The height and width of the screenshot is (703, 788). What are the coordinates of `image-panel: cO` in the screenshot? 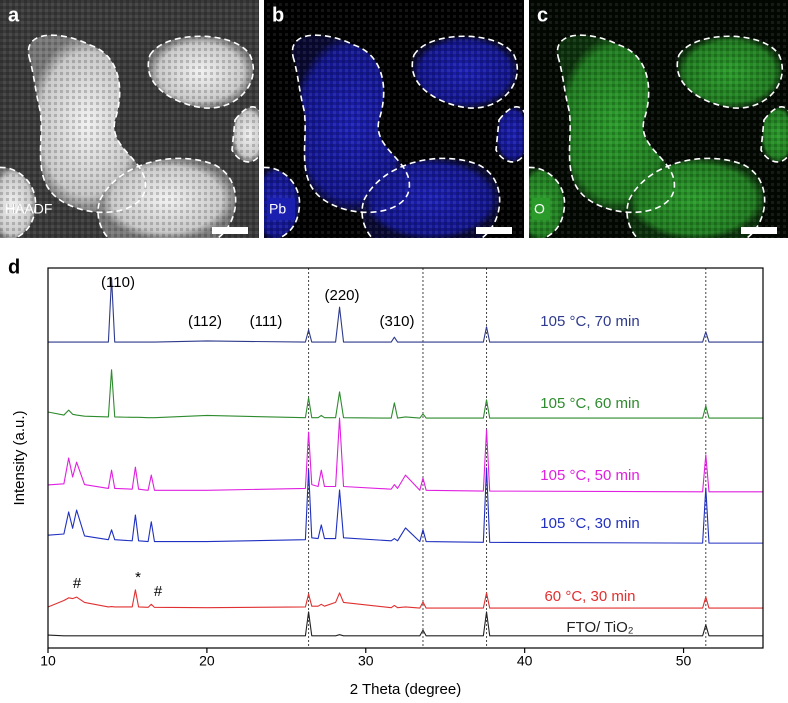 It's located at (658, 119).